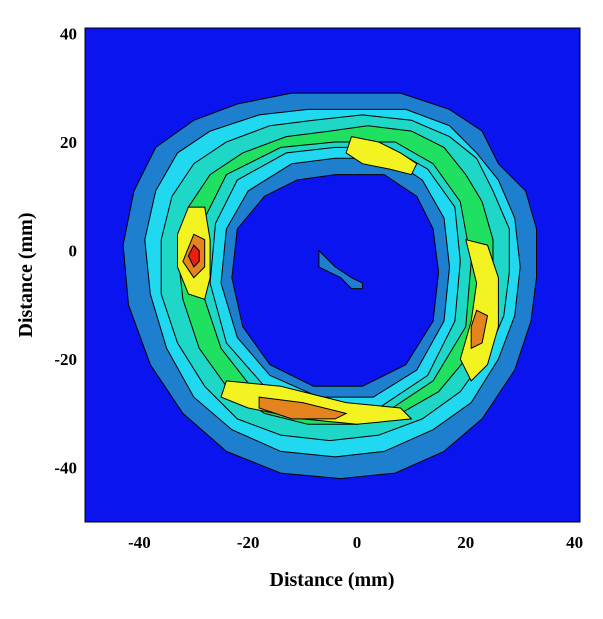 This screenshot has height=619, width=603. I want to click on center-spot, so click(340, 269).